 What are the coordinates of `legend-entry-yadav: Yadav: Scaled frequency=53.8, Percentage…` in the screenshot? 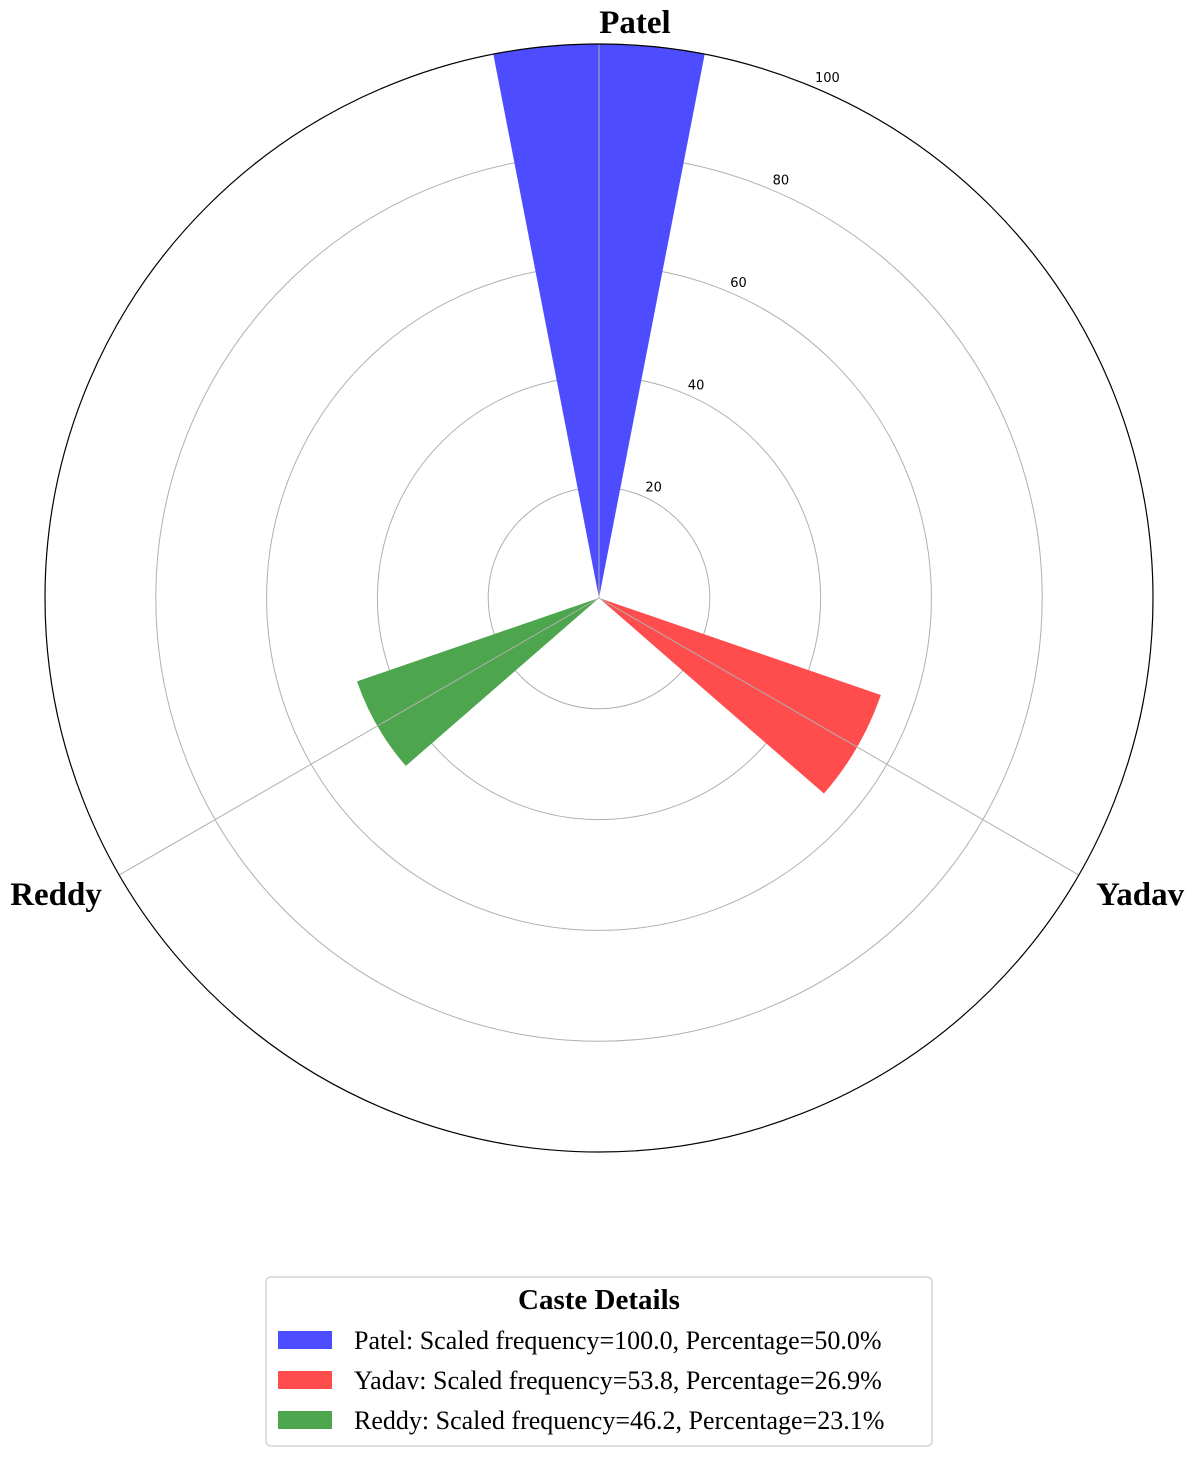 It's located at (618, 1380).